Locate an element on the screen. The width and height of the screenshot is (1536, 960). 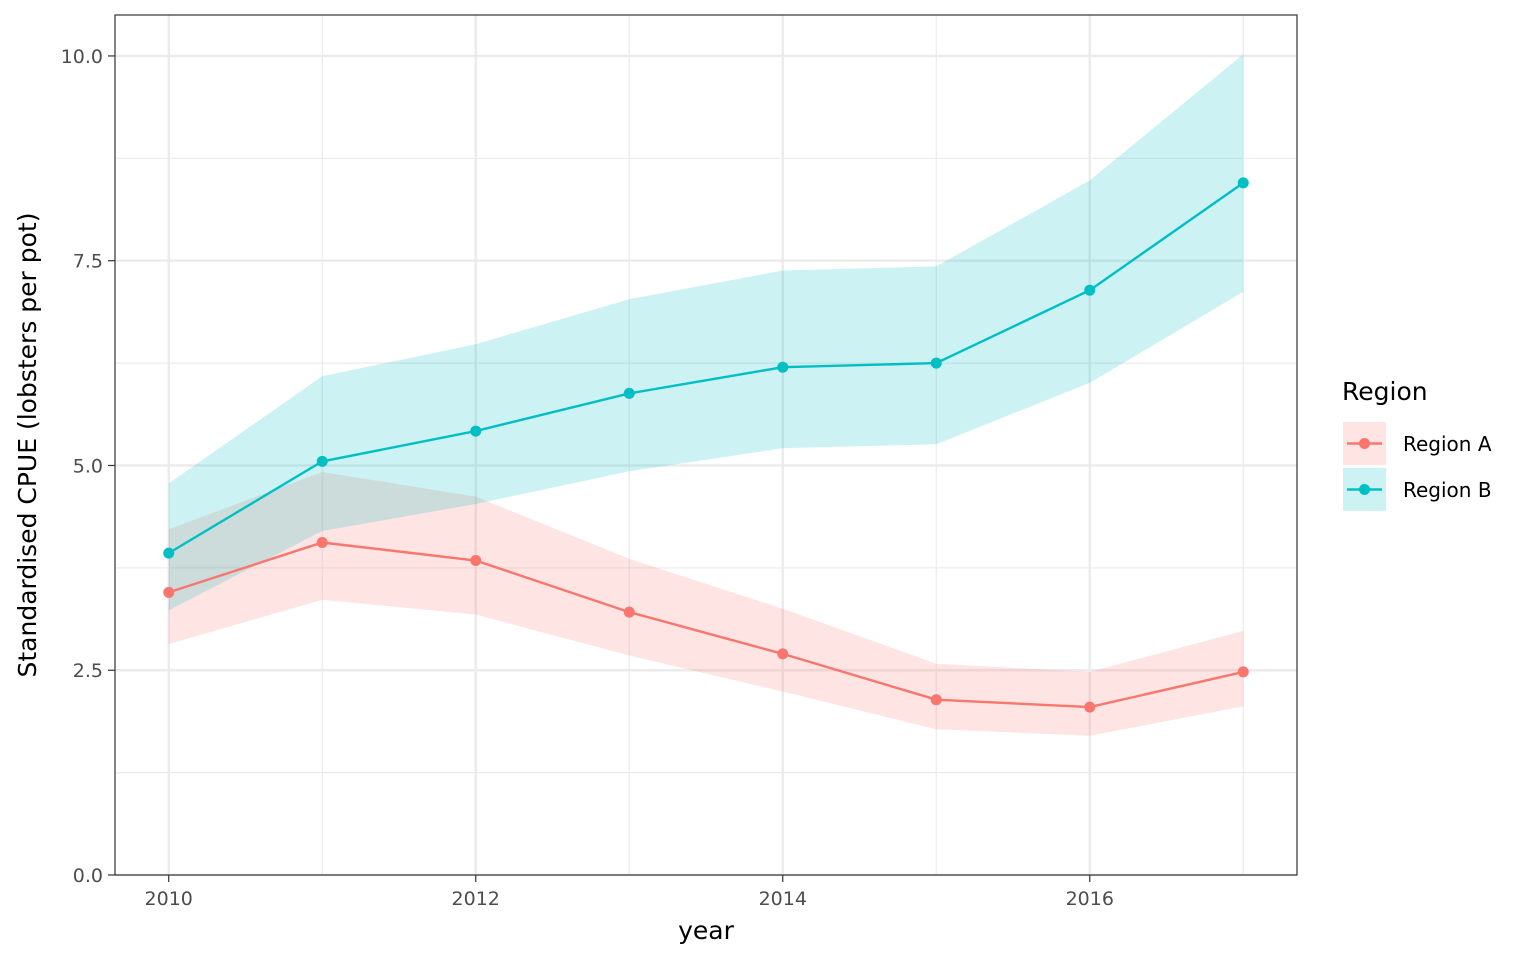
legend-title: Region is located at coordinates (1385, 391).